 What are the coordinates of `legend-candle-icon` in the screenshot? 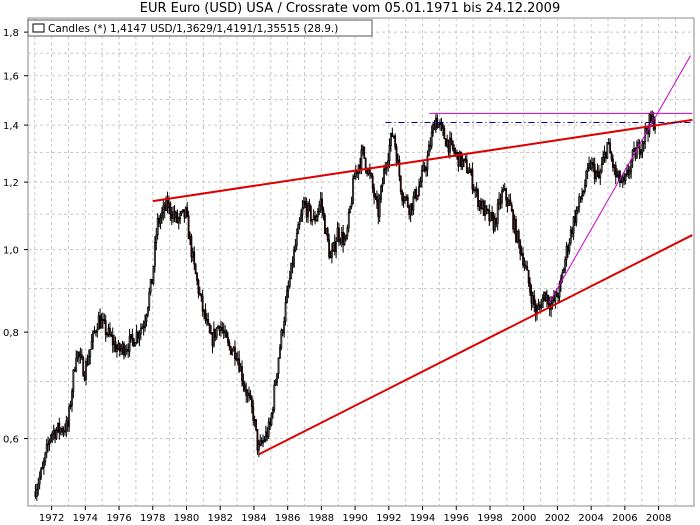 It's located at (38, 28).